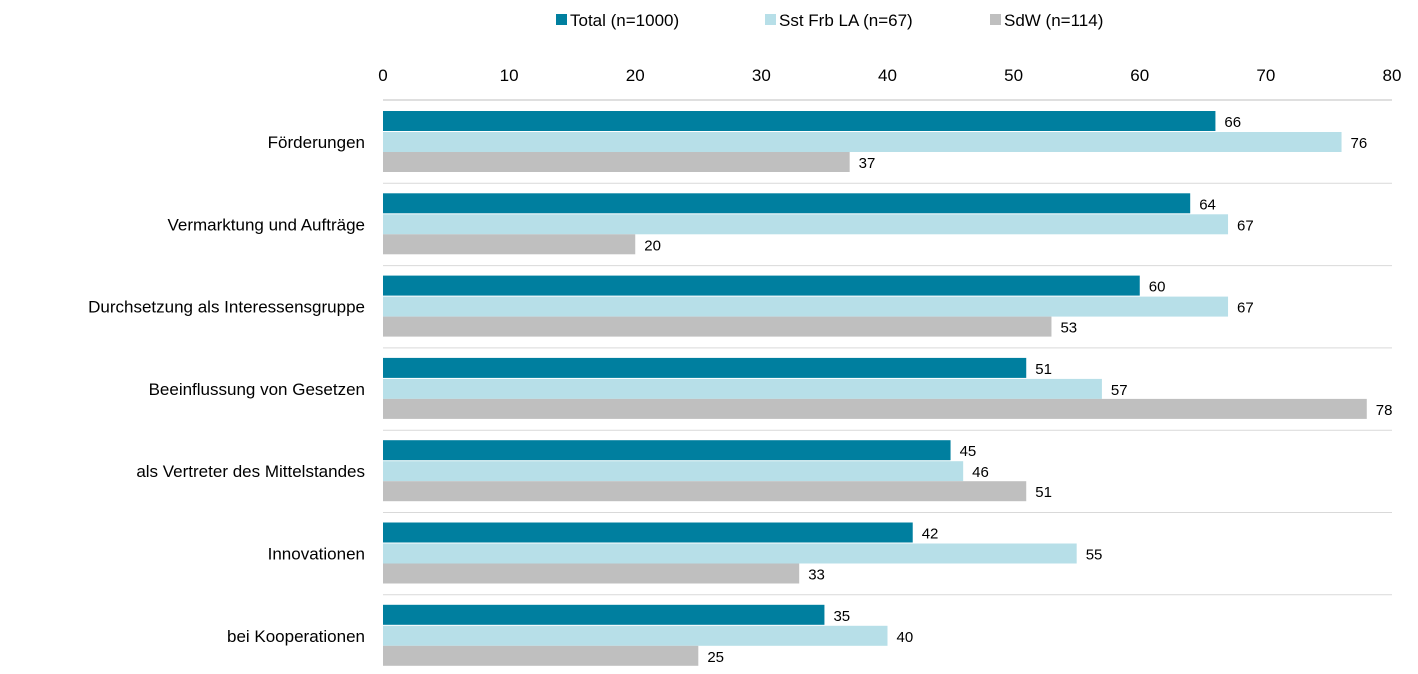 The height and width of the screenshot is (674, 1418). What do you see at coordinates (250, 471) in the screenshot?
I see `category-label: als Vertreter des Mittelstandes` at bounding box center [250, 471].